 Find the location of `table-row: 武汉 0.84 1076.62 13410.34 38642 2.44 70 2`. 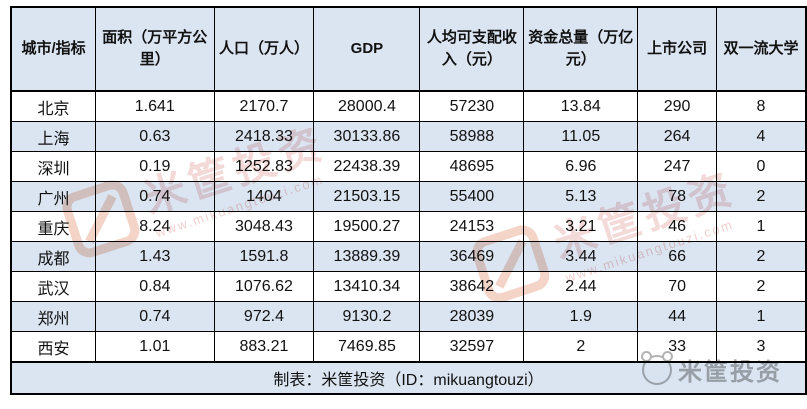

table-row: 武汉 0.84 1076.62 13410.34 38642 2.44 70 2 is located at coordinates (408, 286).